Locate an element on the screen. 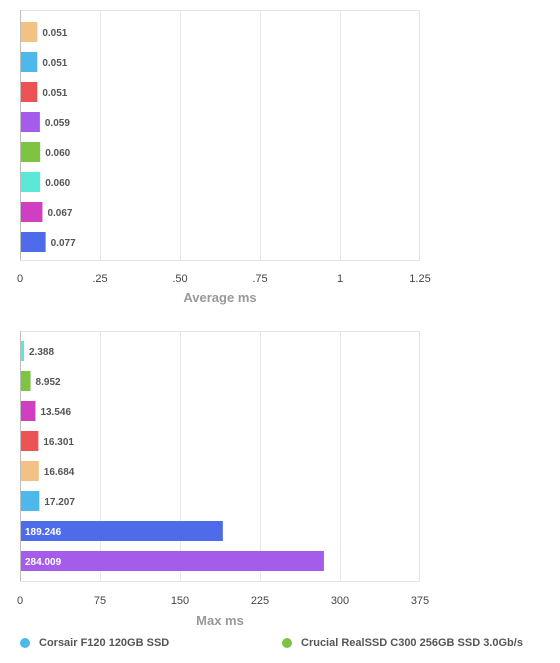 The image size is (560, 663). bar-value-label: 189.246 is located at coordinates (43, 532).